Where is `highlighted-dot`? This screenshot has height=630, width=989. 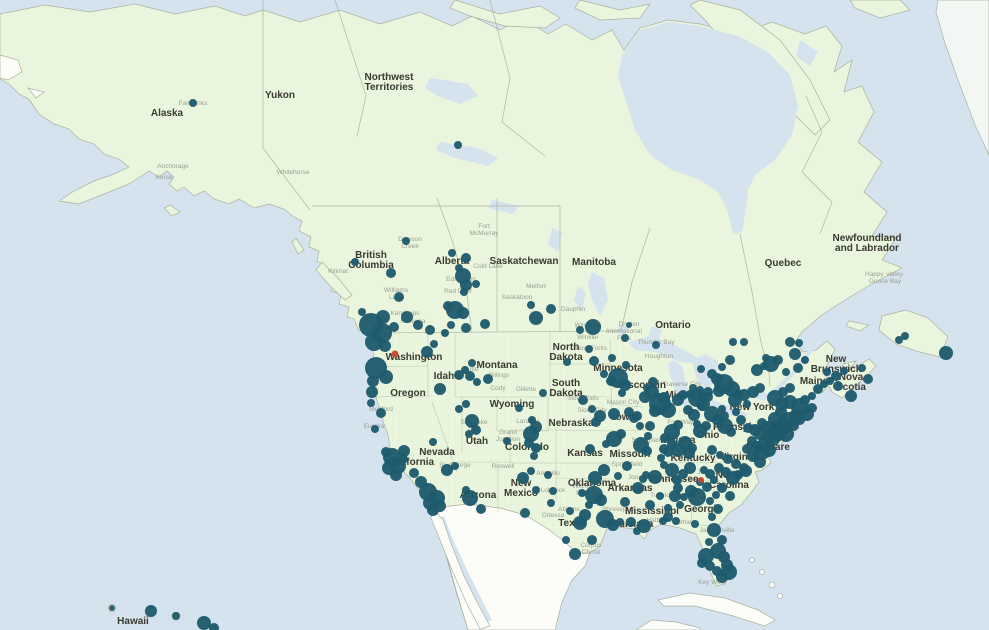 highlighted-dot is located at coordinates (395, 354).